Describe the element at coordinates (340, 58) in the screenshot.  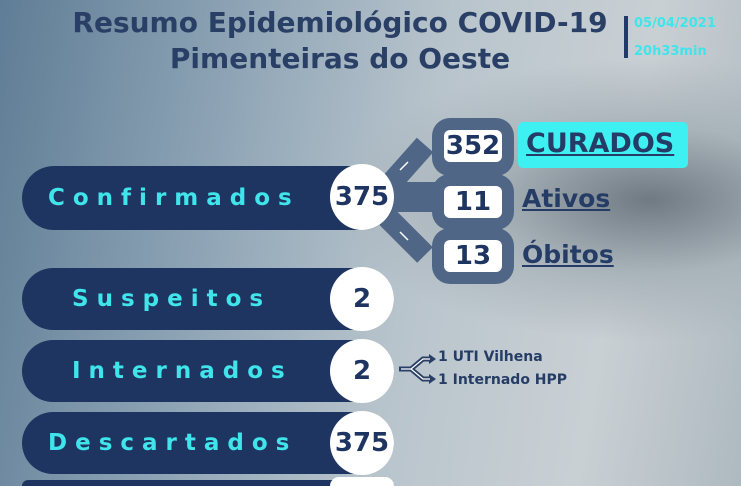
I see `title-line2: Pimenteiras do Oeste` at that location.